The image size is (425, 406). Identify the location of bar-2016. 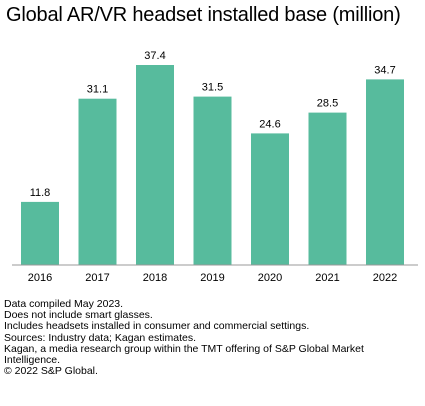
(40, 233).